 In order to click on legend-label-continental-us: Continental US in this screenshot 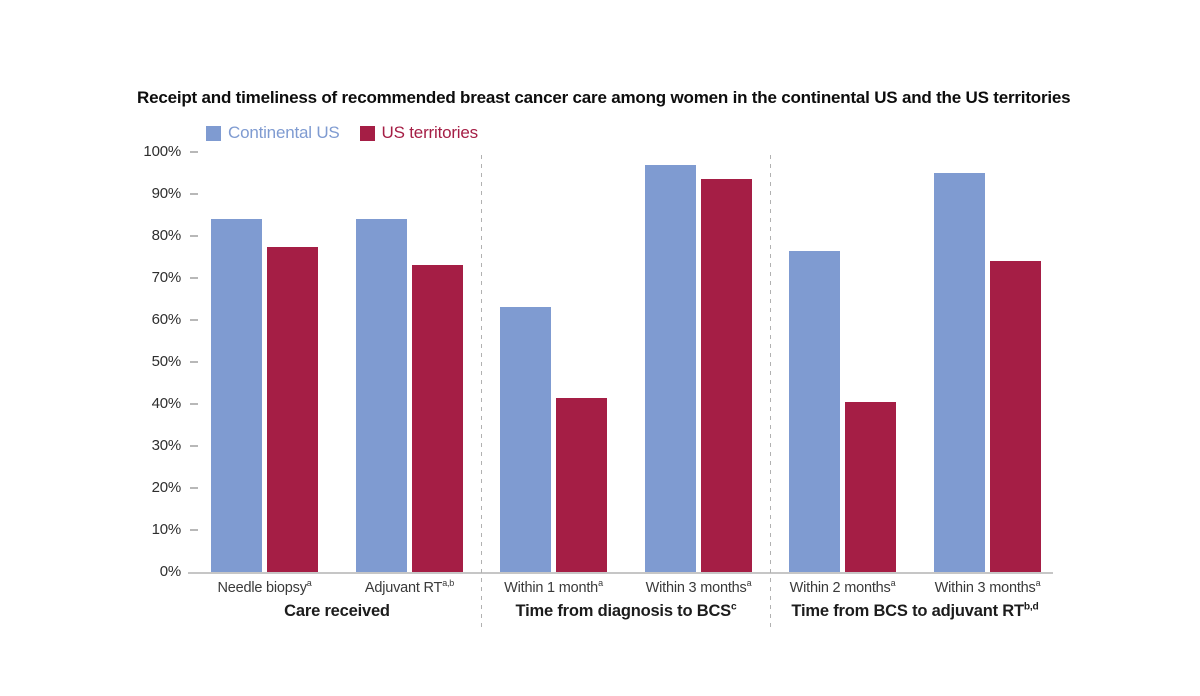, I will do `click(284, 132)`.